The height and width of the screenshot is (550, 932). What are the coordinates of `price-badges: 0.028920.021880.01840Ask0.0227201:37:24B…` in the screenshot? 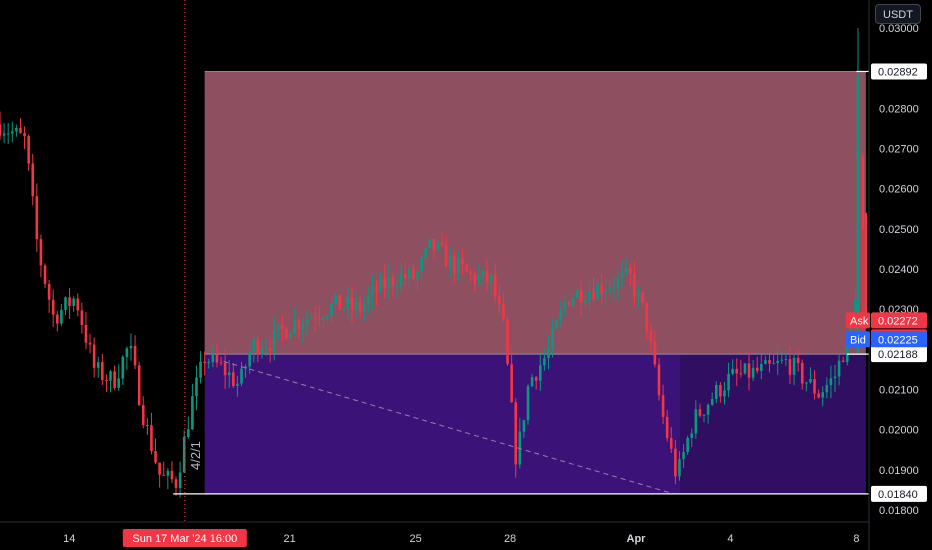 It's located at (886, 282).